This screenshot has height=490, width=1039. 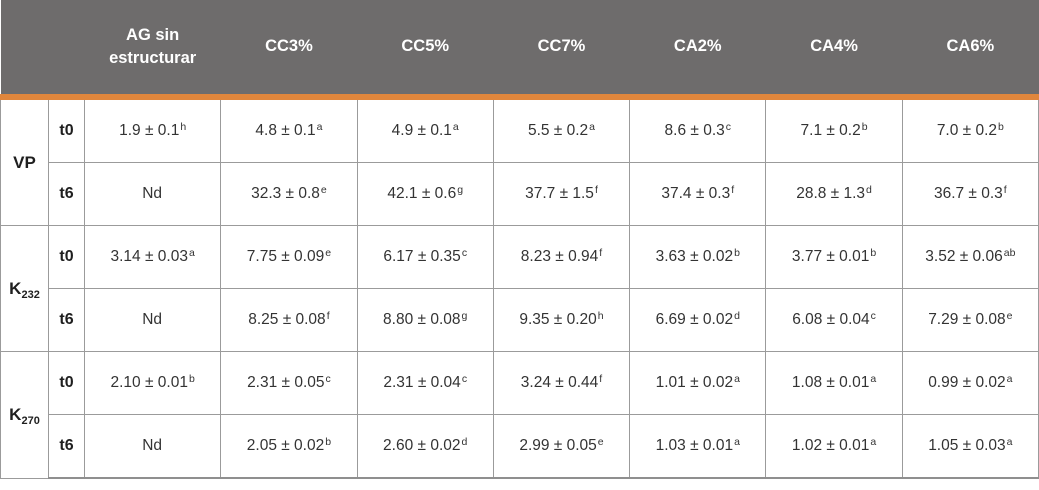 I want to click on data-cell: 7.1 ± 0.2b, so click(x=834, y=129).